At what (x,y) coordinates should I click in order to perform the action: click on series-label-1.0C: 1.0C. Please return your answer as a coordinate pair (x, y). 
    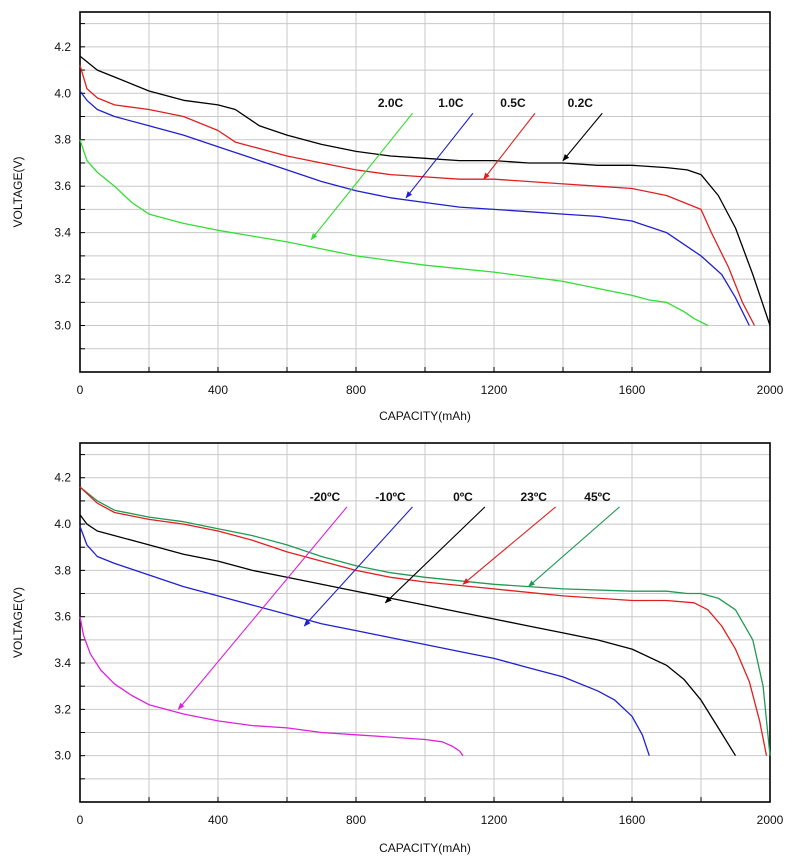
    Looking at the image, I should click on (451, 103).